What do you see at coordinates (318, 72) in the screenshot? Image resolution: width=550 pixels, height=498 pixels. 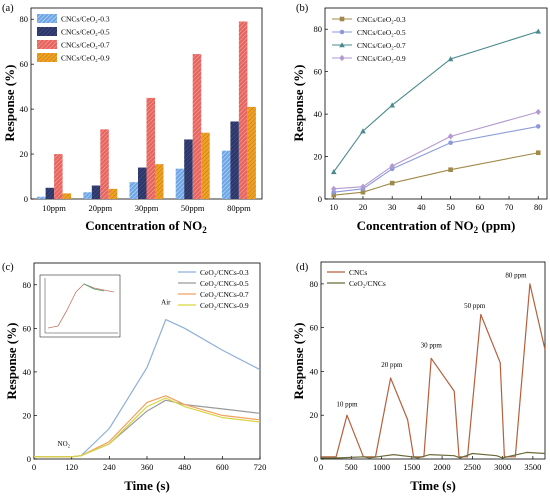 I see `y-tick-label-b: 60` at bounding box center [318, 72].